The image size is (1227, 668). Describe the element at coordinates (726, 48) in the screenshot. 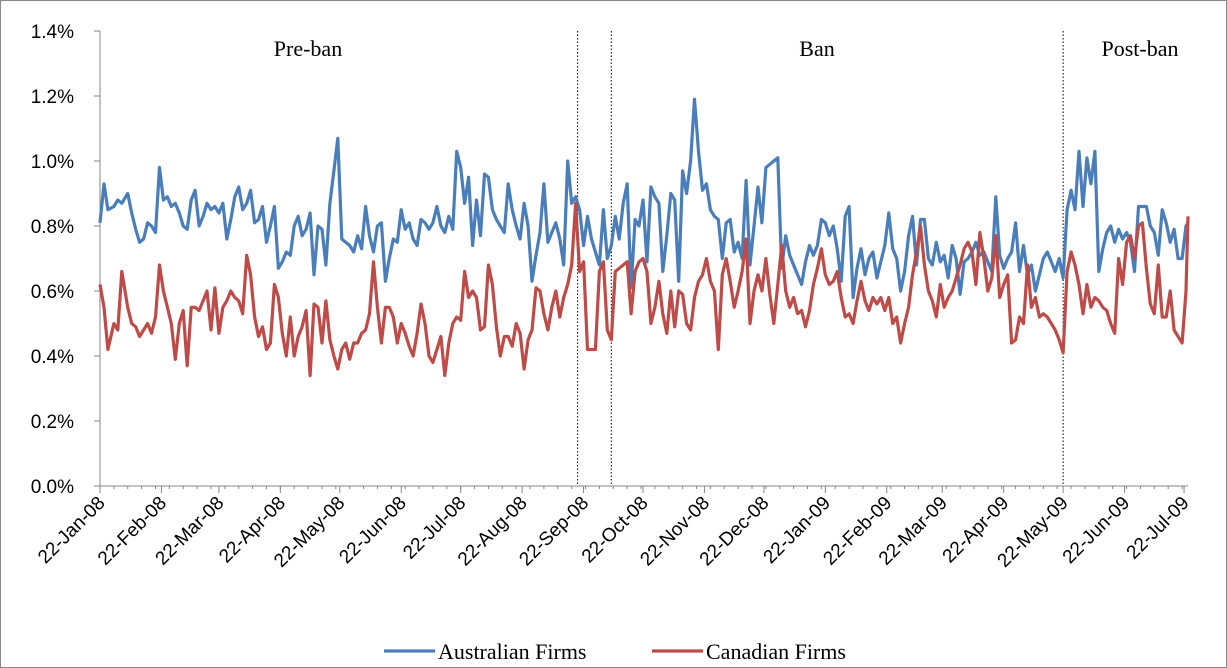

I see `period-labels: Pre-ban Ban Post-ban` at that location.